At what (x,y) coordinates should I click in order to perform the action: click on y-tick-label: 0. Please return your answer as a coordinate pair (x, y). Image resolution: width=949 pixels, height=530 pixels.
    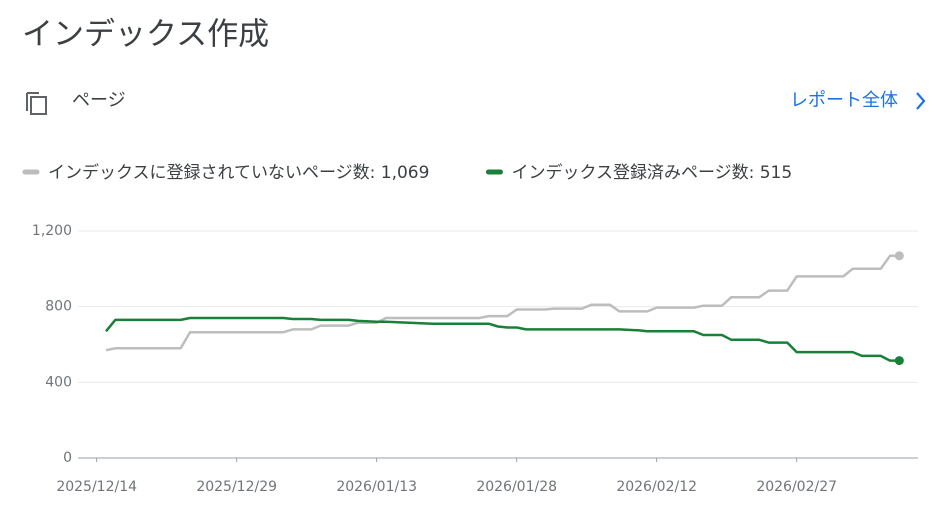
    Looking at the image, I should click on (67, 458).